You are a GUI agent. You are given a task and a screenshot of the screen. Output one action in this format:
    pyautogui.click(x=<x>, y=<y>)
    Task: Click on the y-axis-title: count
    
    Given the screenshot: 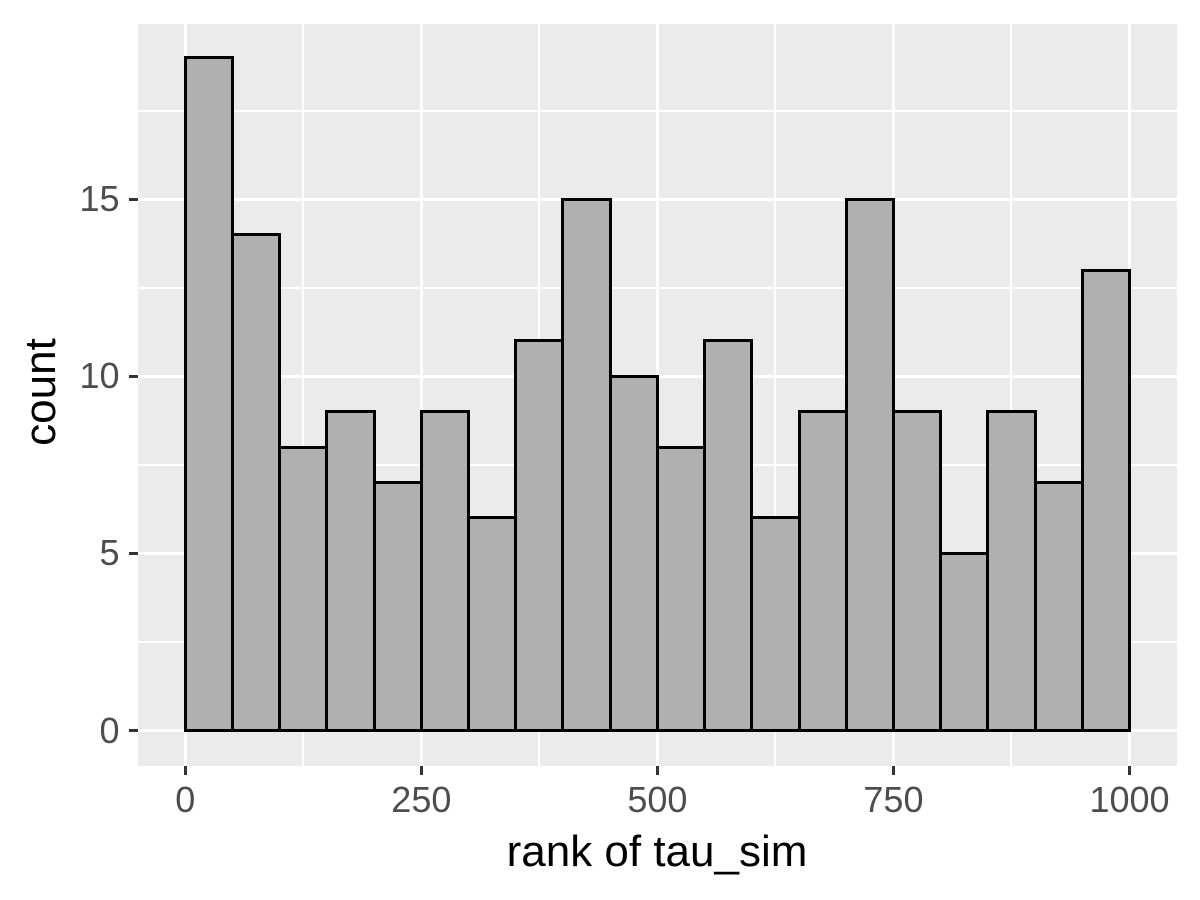 What is the action you would take?
    pyautogui.click(x=40, y=392)
    